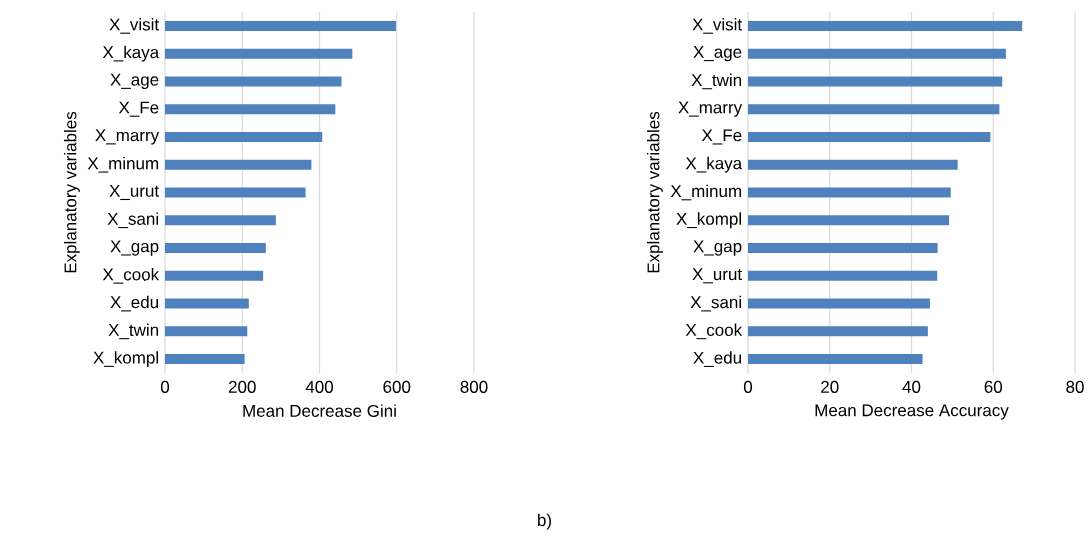 The image size is (1089, 536). Describe the element at coordinates (319, 410) in the screenshot. I see `x-axis-title: Mean Decrease Gini` at that location.